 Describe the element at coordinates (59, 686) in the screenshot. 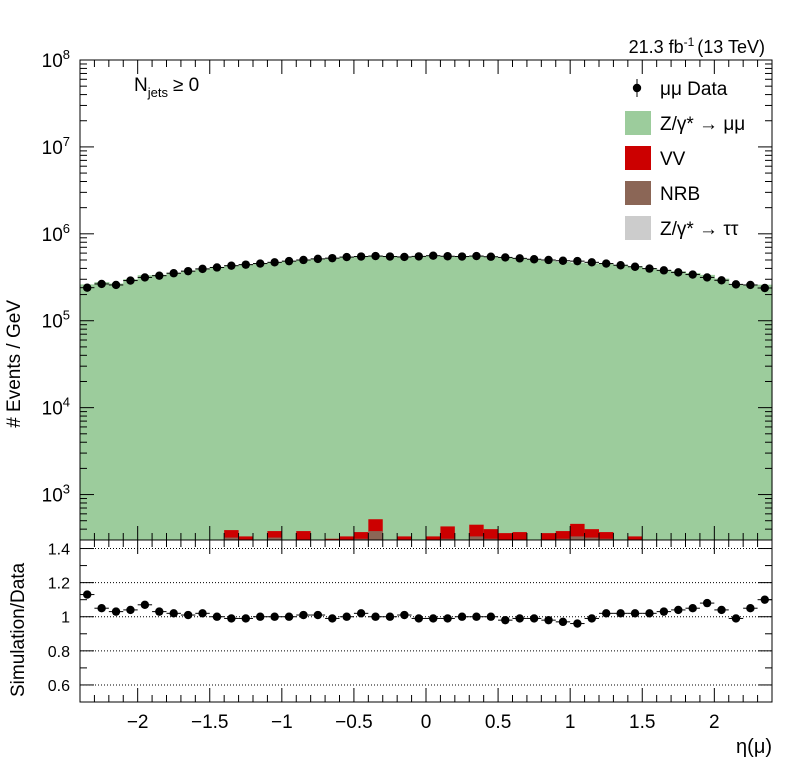

I see `ratio-y-tick-label: 0.6` at that location.